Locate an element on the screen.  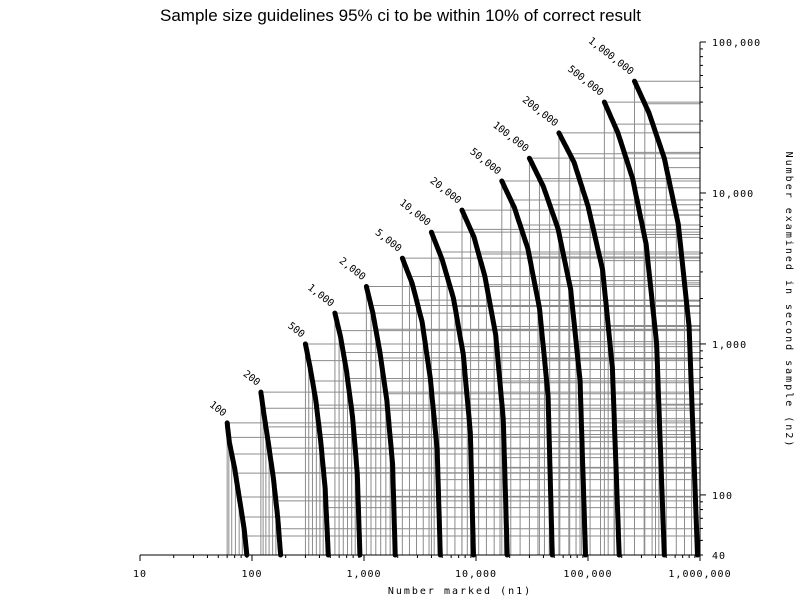
y-tick-label: 100,000 is located at coordinates (736, 43).